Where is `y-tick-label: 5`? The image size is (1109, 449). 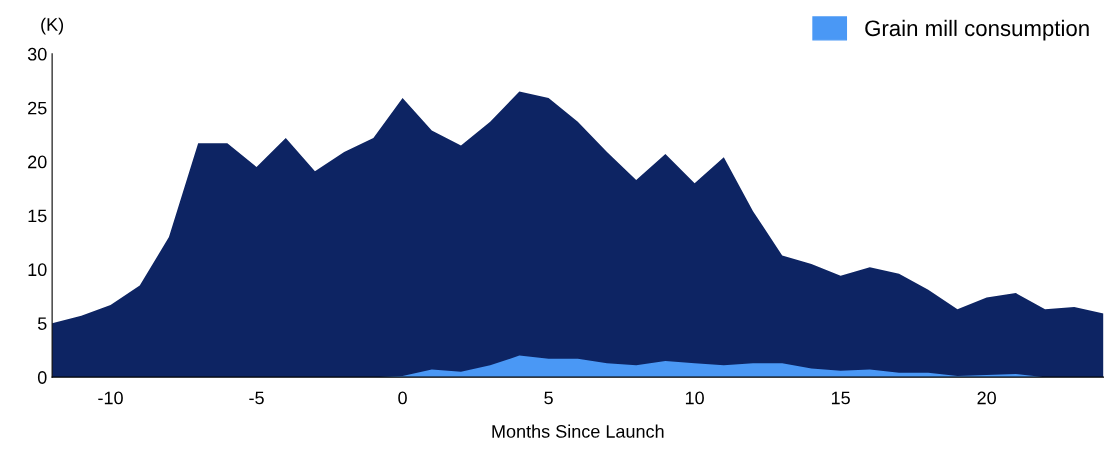
y-tick-label: 5 is located at coordinates (42, 323).